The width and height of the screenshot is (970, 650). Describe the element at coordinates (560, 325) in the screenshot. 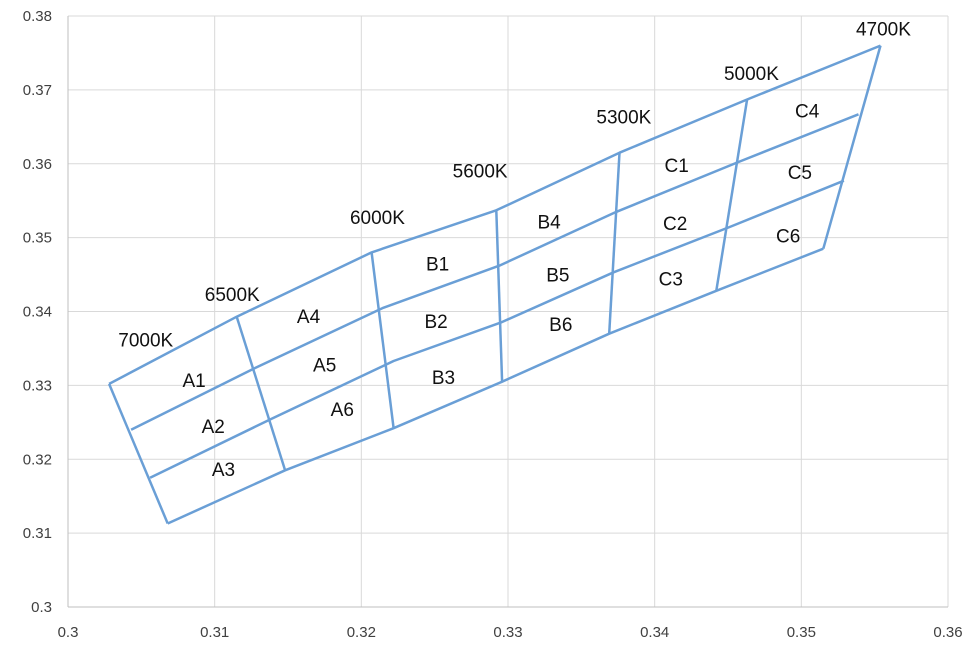

I see `bin-label: B6` at that location.